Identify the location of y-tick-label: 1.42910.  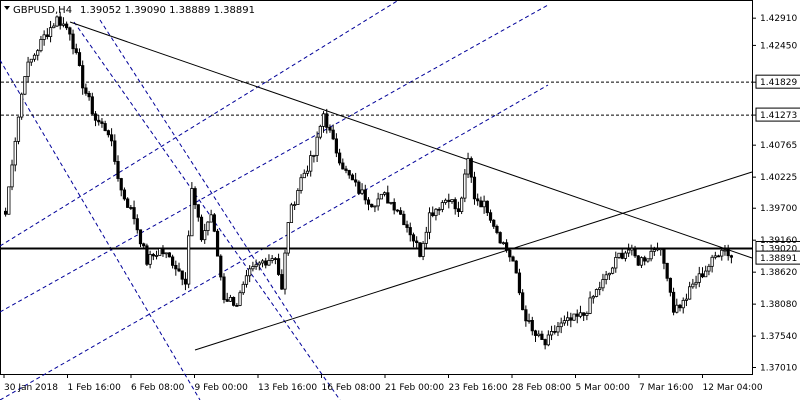
(778, 19).